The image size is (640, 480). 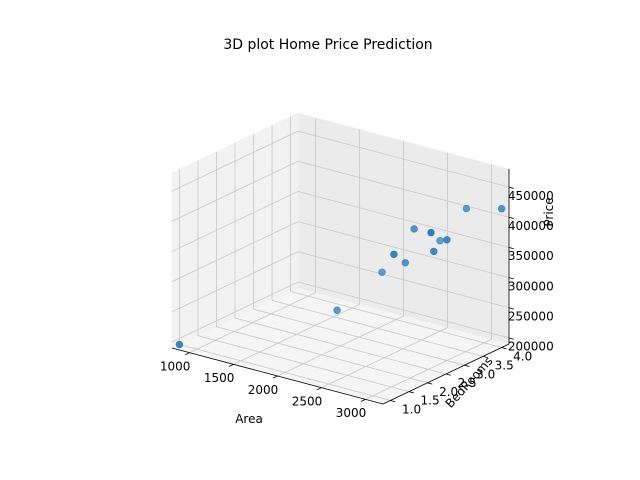 What do you see at coordinates (430, 401) in the screenshot?
I see `y-tick-label: 1.5` at bounding box center [430, 401].